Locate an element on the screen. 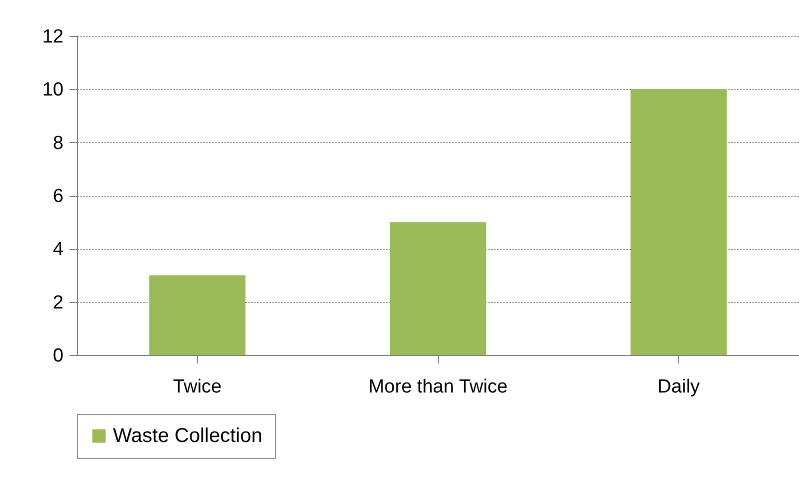  y-tick-label: 0 is located at coordinates (58, 356).